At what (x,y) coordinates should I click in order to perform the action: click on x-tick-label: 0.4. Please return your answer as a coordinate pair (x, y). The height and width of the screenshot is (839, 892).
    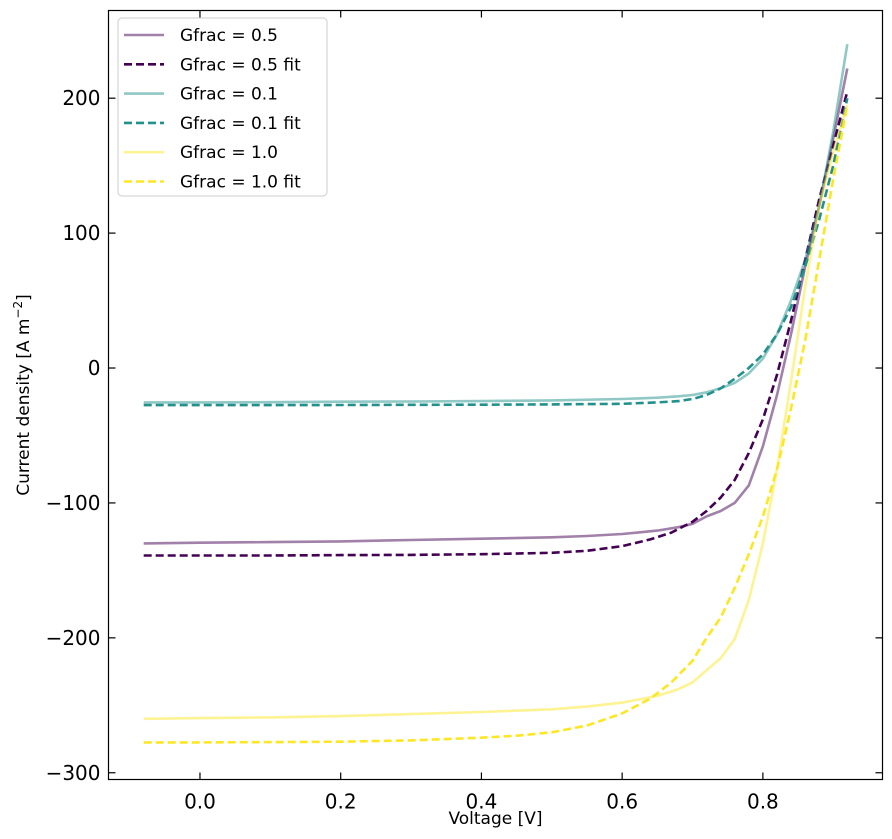
    Looking at the image, I should click on (482, 802).